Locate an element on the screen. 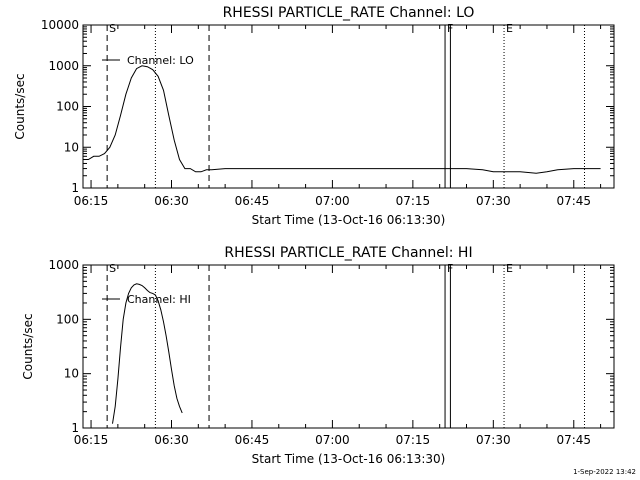 This screenshot has height=480, width=640. legend-label: Channel: HI is located at coordinates (159, 299).